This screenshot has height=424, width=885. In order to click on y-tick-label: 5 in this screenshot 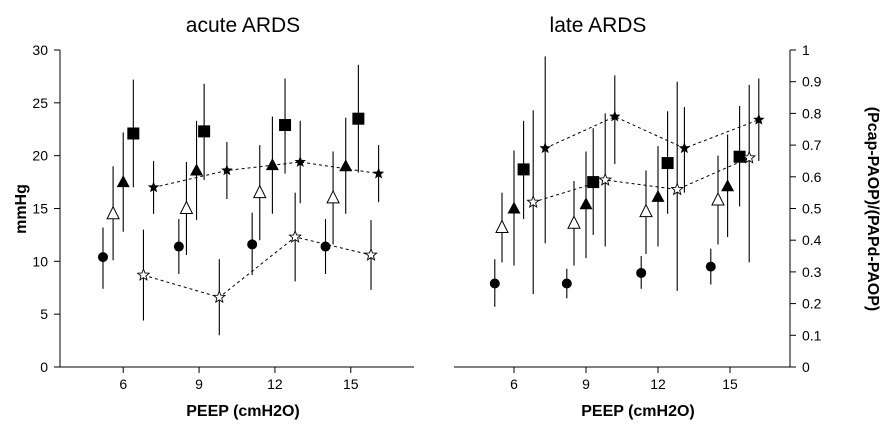, I will do `click(44, 314)`.